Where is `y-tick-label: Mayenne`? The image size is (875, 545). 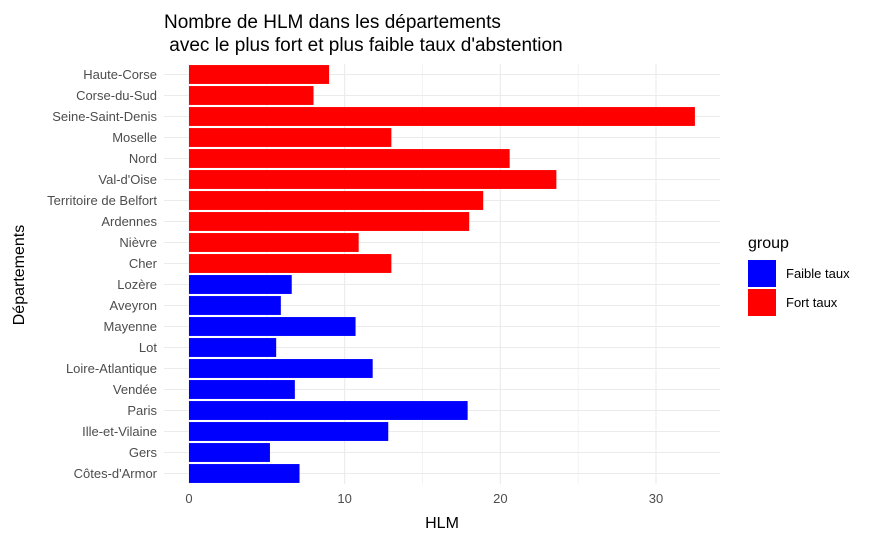
y-tick-label: Mayenne is located at coordinates (130, 326).